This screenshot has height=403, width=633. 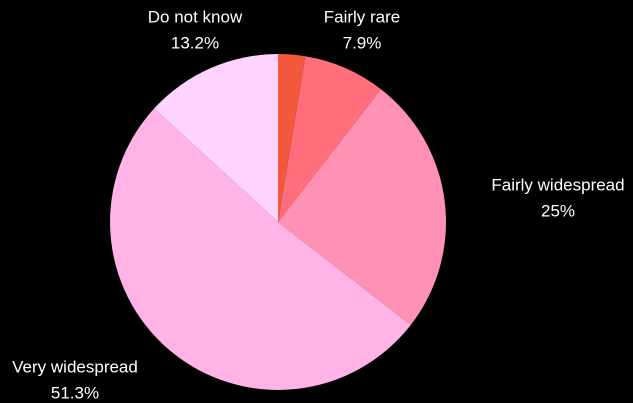 What do you see at coordinates (75, 366) in the screenshot?
I see `slice-label: Very widespread` at bounding box center [75, 366].